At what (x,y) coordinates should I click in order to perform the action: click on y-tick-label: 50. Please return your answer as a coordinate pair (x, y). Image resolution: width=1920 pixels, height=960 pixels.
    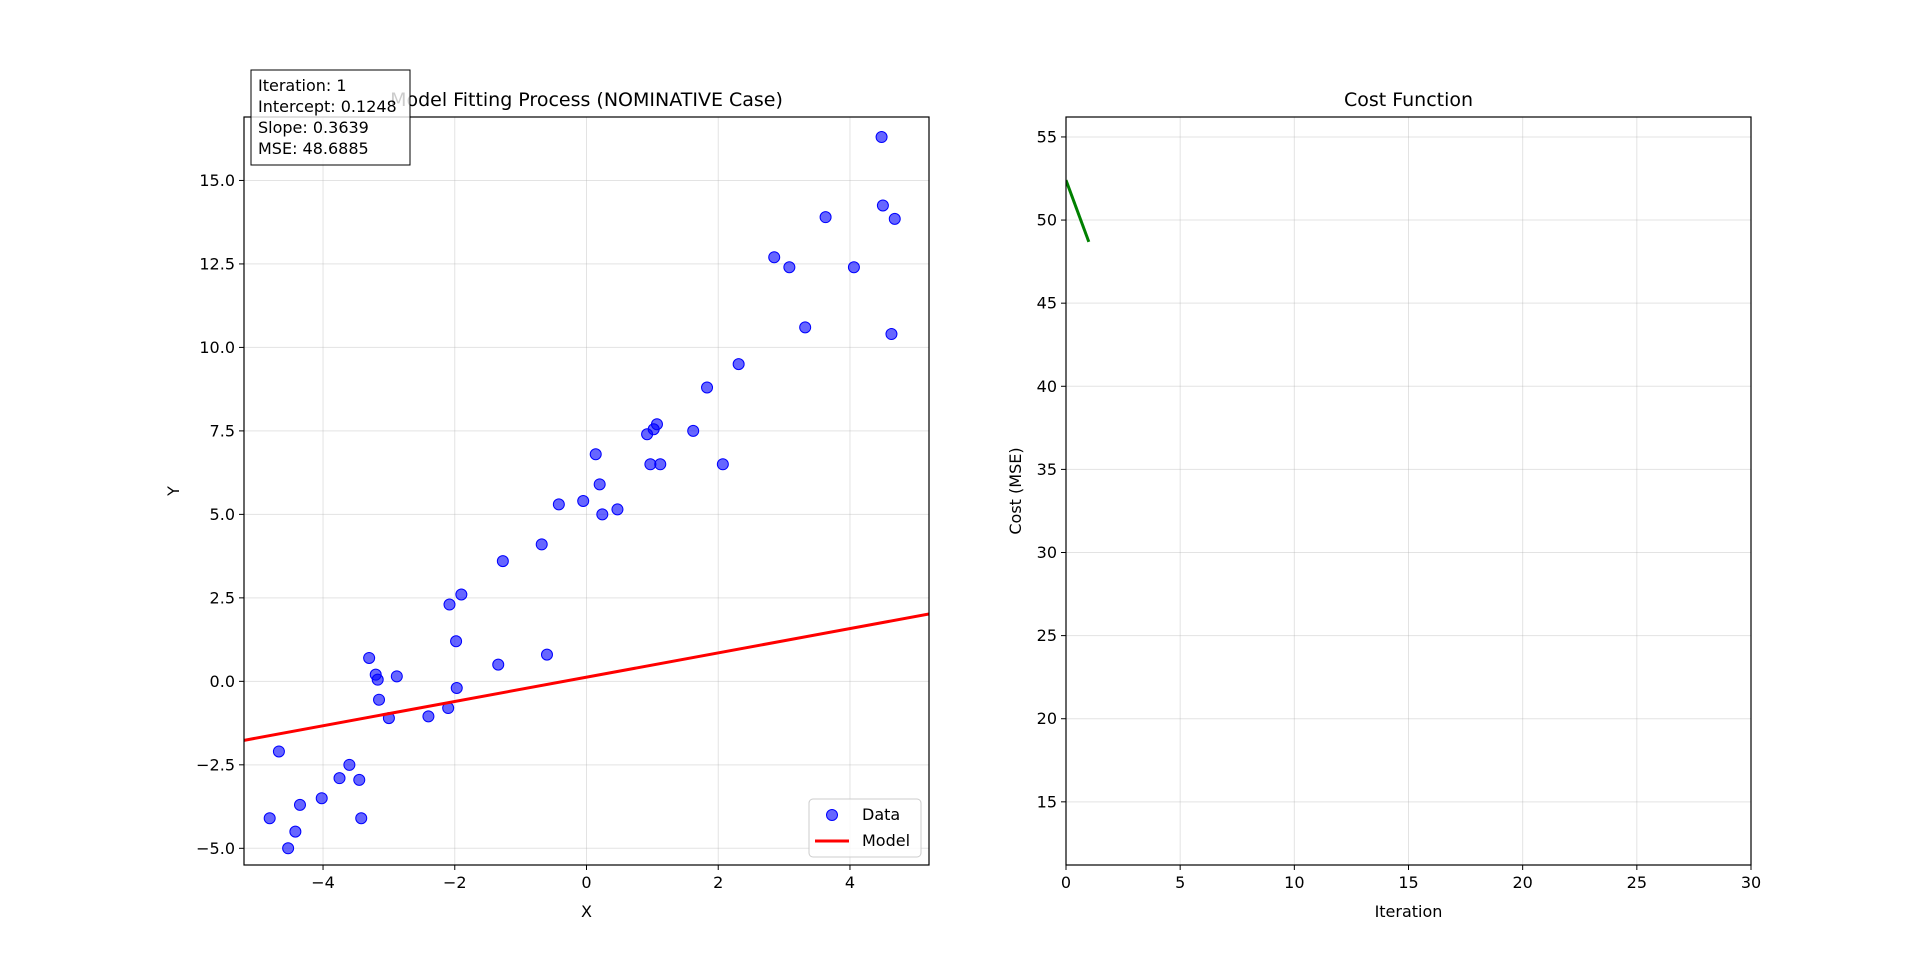
    Looking at the image, I should click on (1047, 220).